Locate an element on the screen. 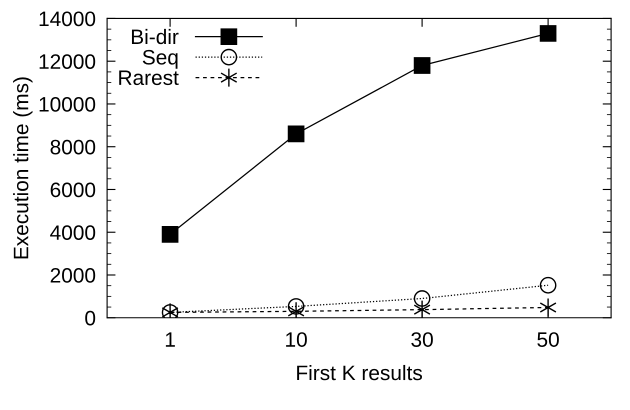  x-tick-label: 1 is located at coordinates (170, 339).